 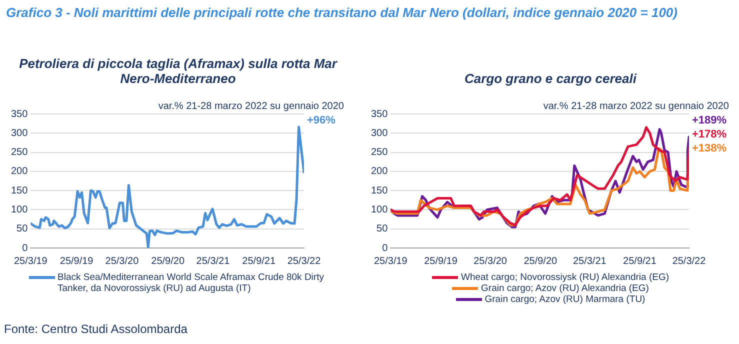 I want to click on text: +138%, so click(x=709, y=148).